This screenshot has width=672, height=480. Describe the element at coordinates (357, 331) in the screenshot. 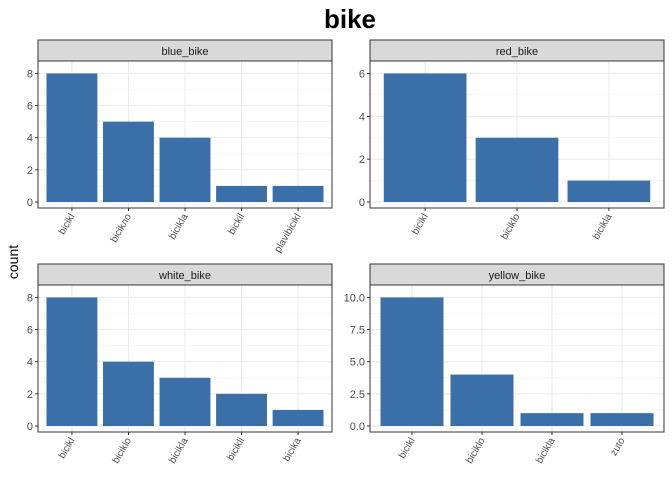

I see `y-tick-label: 7.5` at that location.